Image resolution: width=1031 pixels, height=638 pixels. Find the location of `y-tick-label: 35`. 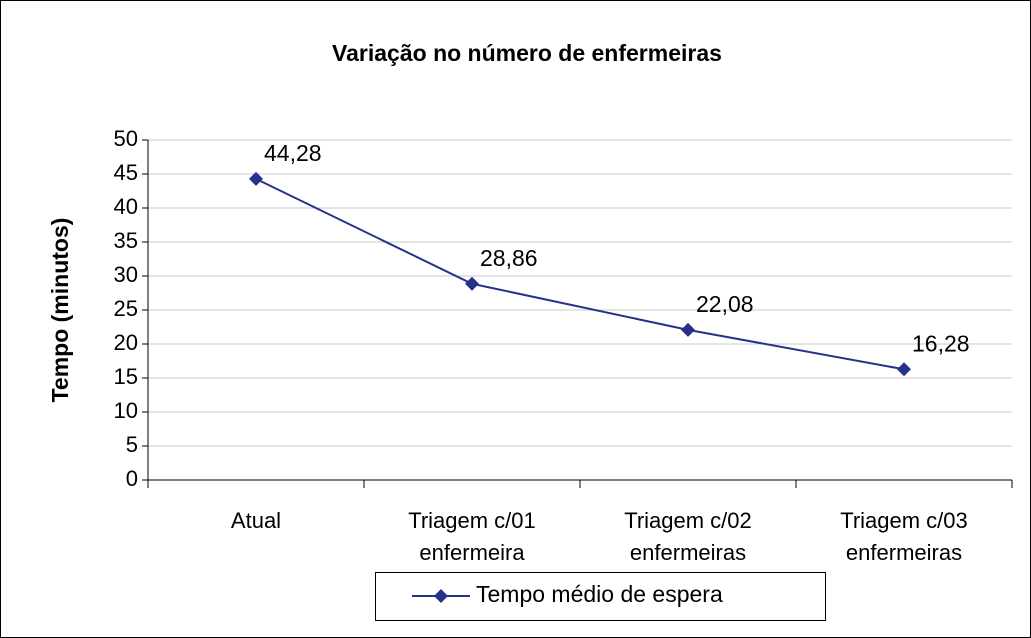

y-tick-label: 35 is located at coordinates (126, 240).